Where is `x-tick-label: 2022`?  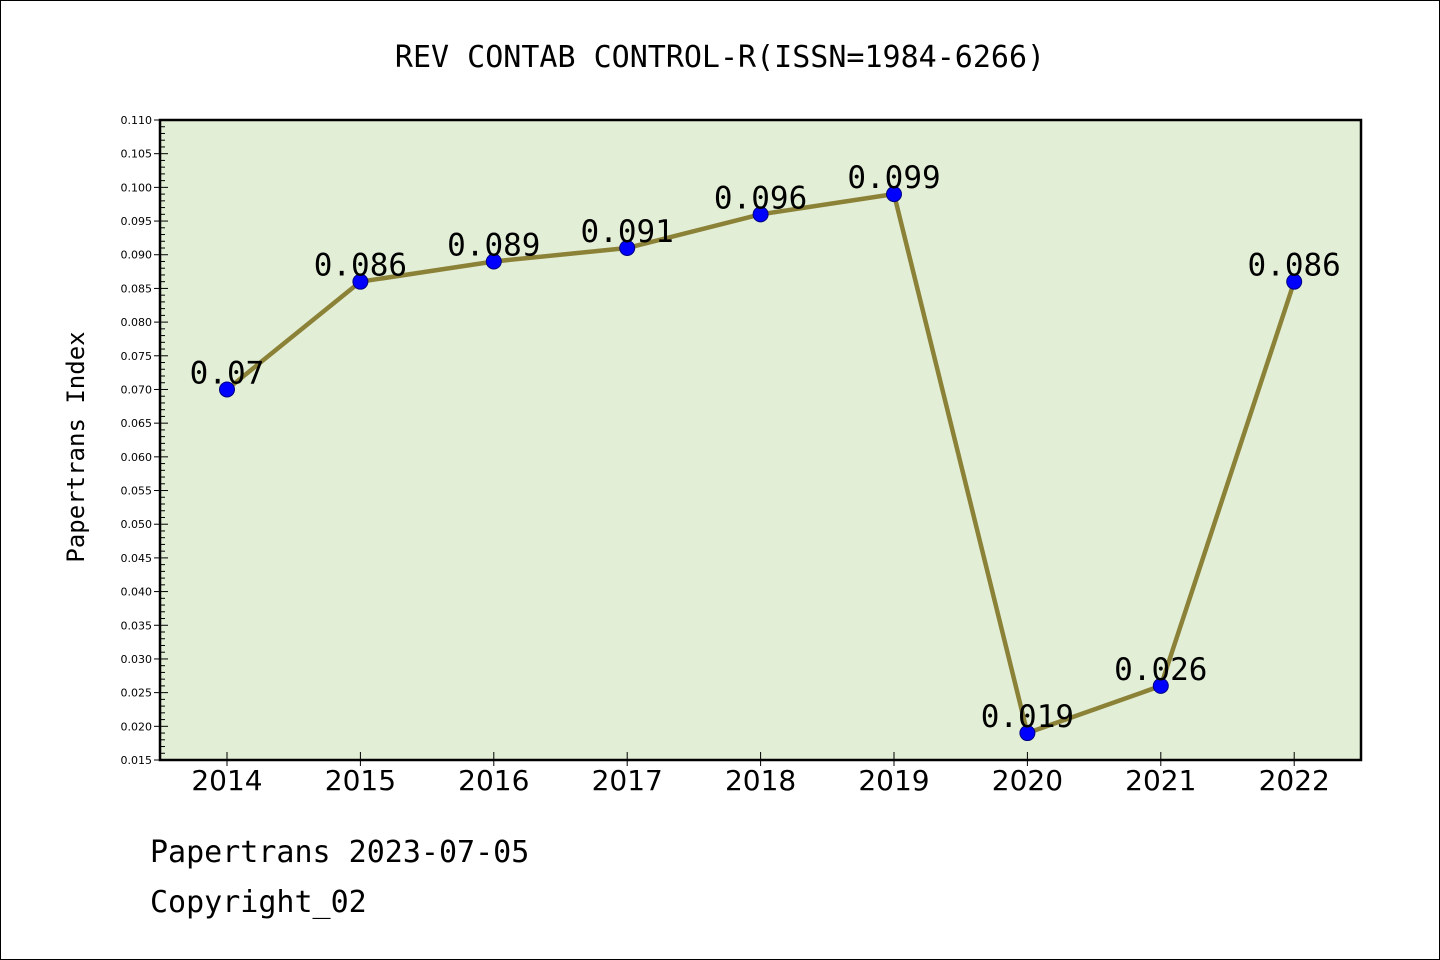
x-tick-label: 2022 is located at coordinates (1294, 780).